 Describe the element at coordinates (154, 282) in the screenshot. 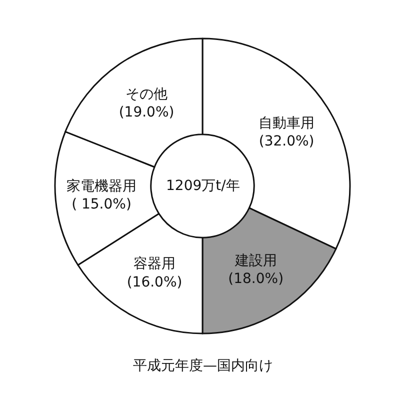

I see `data-label: (16.0%)` at that location.